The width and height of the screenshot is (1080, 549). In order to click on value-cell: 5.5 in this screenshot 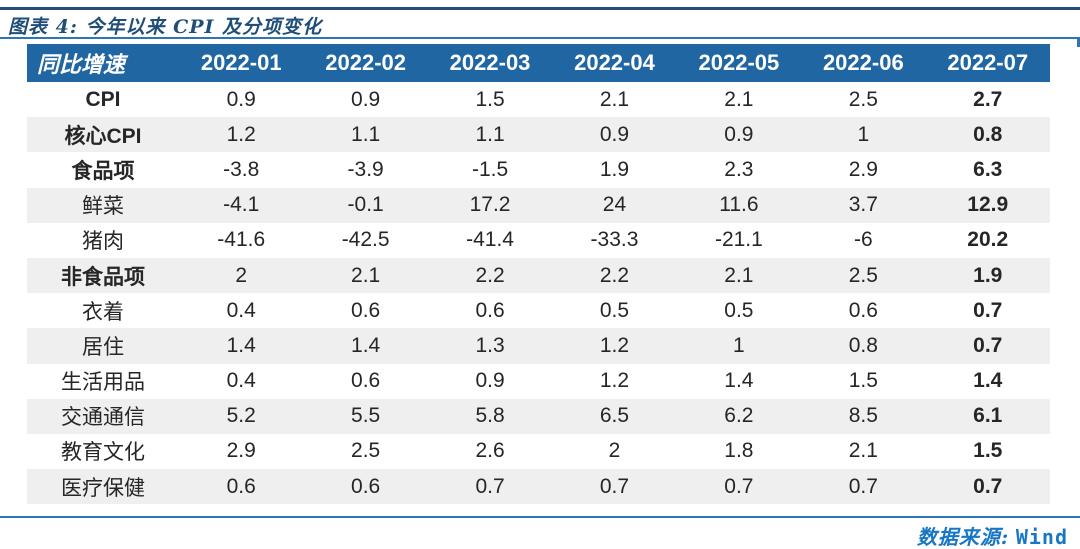, I will do `click(366, 416)`.